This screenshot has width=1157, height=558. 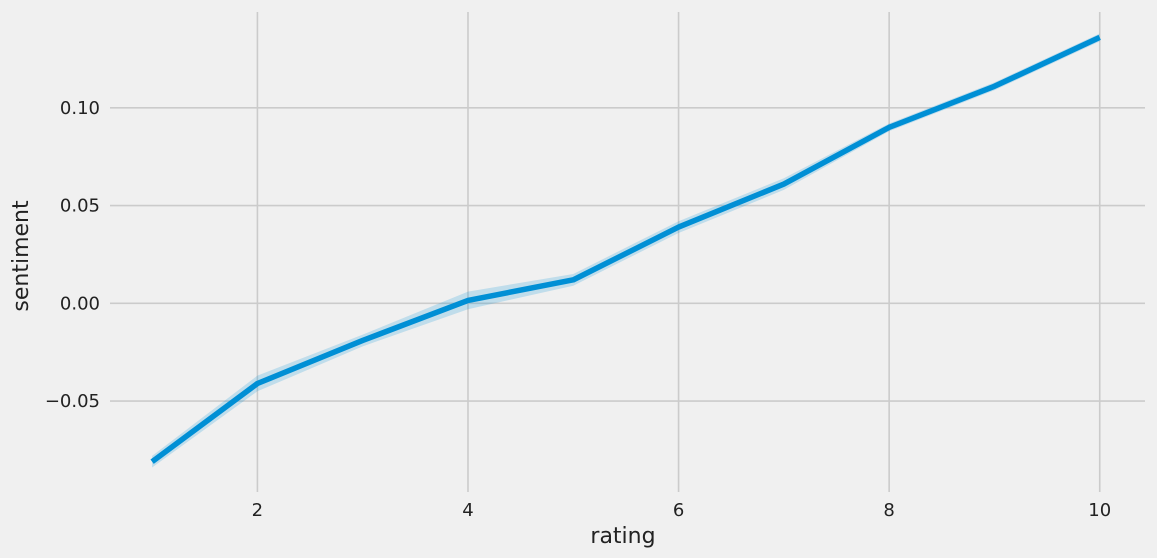 What do you see at coordinates (80, 206) in the screenshot?
I see `y-tick-label: 0.05` at bounding box center [80, 206].